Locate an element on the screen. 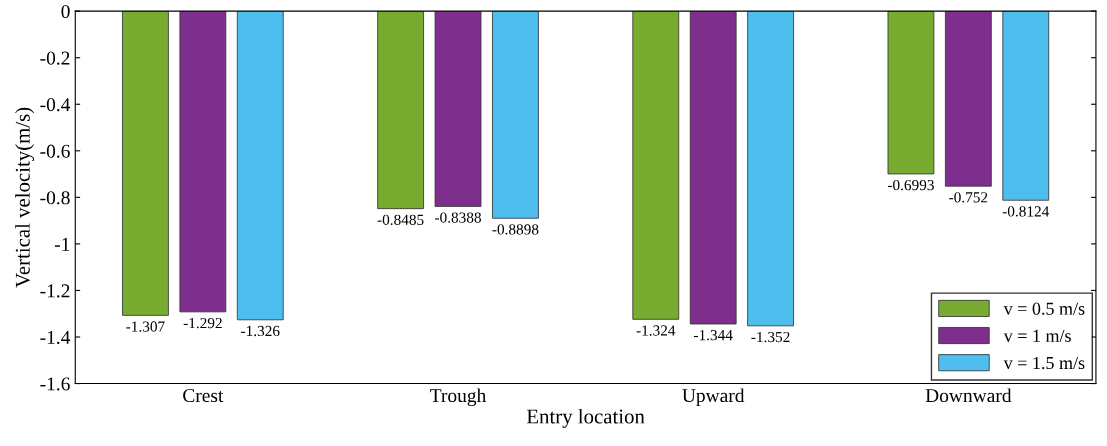  y-tick-label: -0.6 is located at coordinates (55, 151).